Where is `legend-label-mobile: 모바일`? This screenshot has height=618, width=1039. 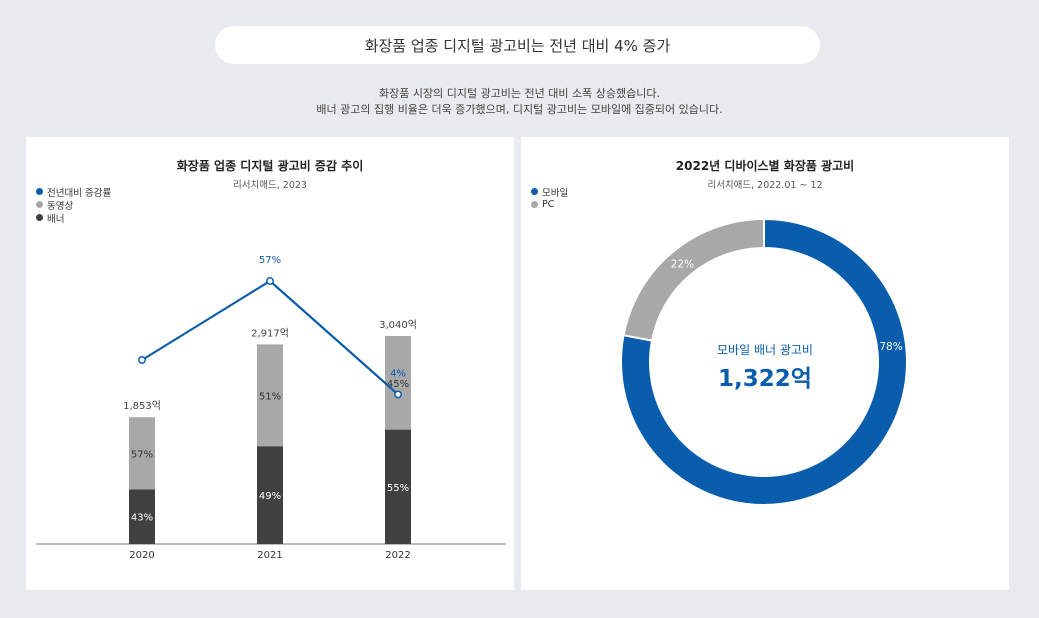 legend-label-mobile: 모바일 is located at coordinates (555, 193).